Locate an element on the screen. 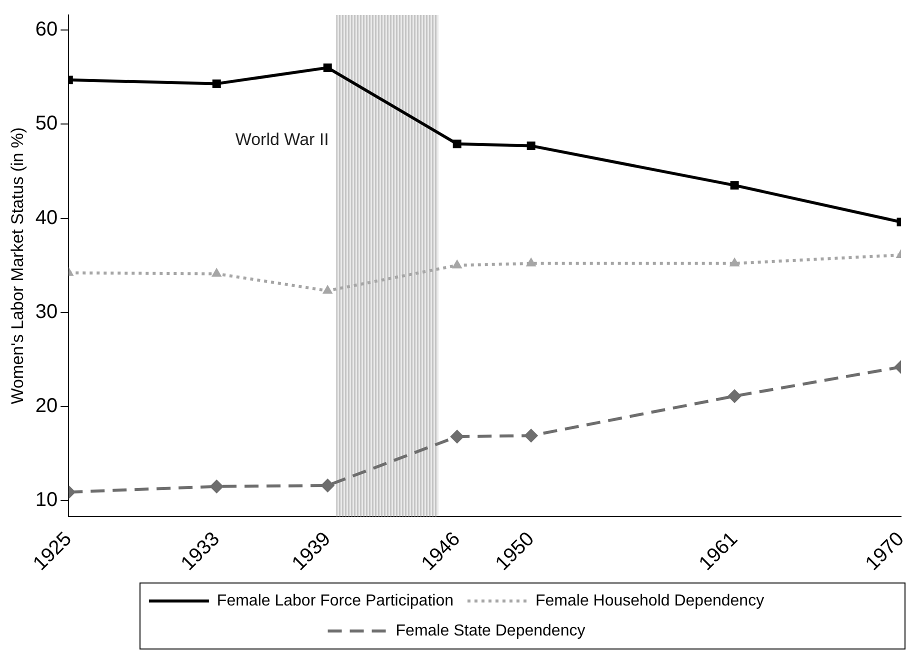 The height and width of the screenshot is (651, 921). band-label: World War II is located at coordinates (282, 140).